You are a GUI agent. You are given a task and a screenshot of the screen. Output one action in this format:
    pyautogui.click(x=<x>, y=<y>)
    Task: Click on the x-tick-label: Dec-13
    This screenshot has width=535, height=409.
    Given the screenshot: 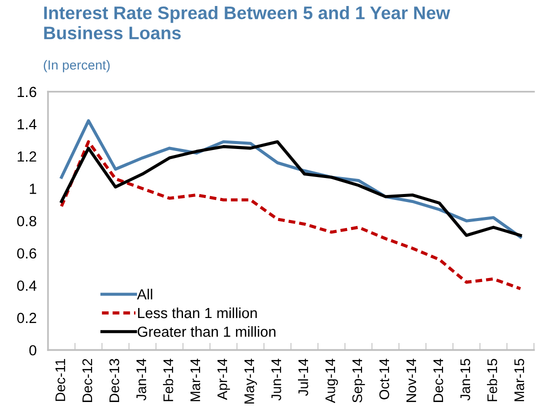 What is the action you would take?
    pyautogui.click(x=114, y=380)
    